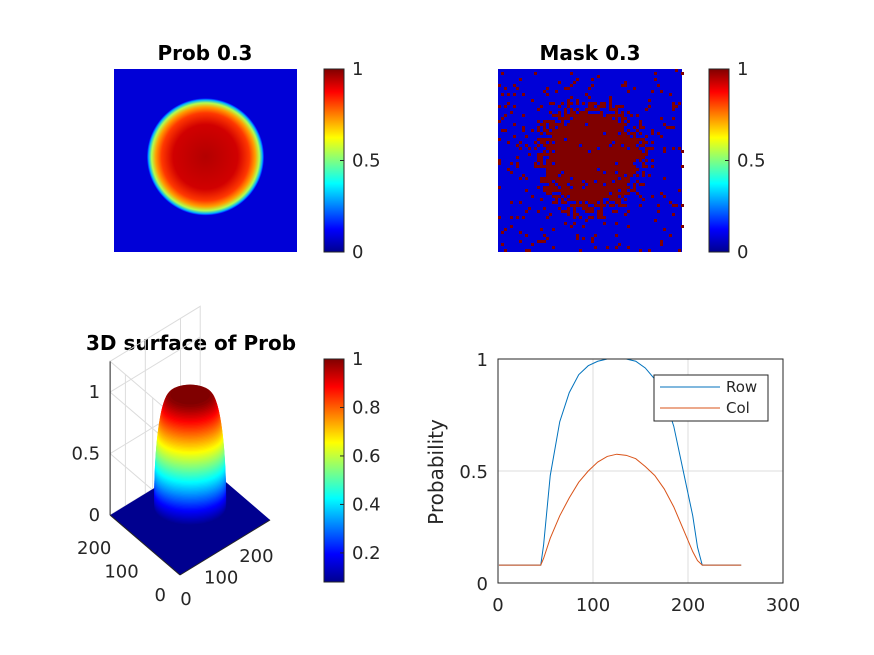 This screenshot has width=874, height=655. Describe the element at coordinates (366, 161) in the screenshot. I see `cb1-tick-label: 0.5` at that location.